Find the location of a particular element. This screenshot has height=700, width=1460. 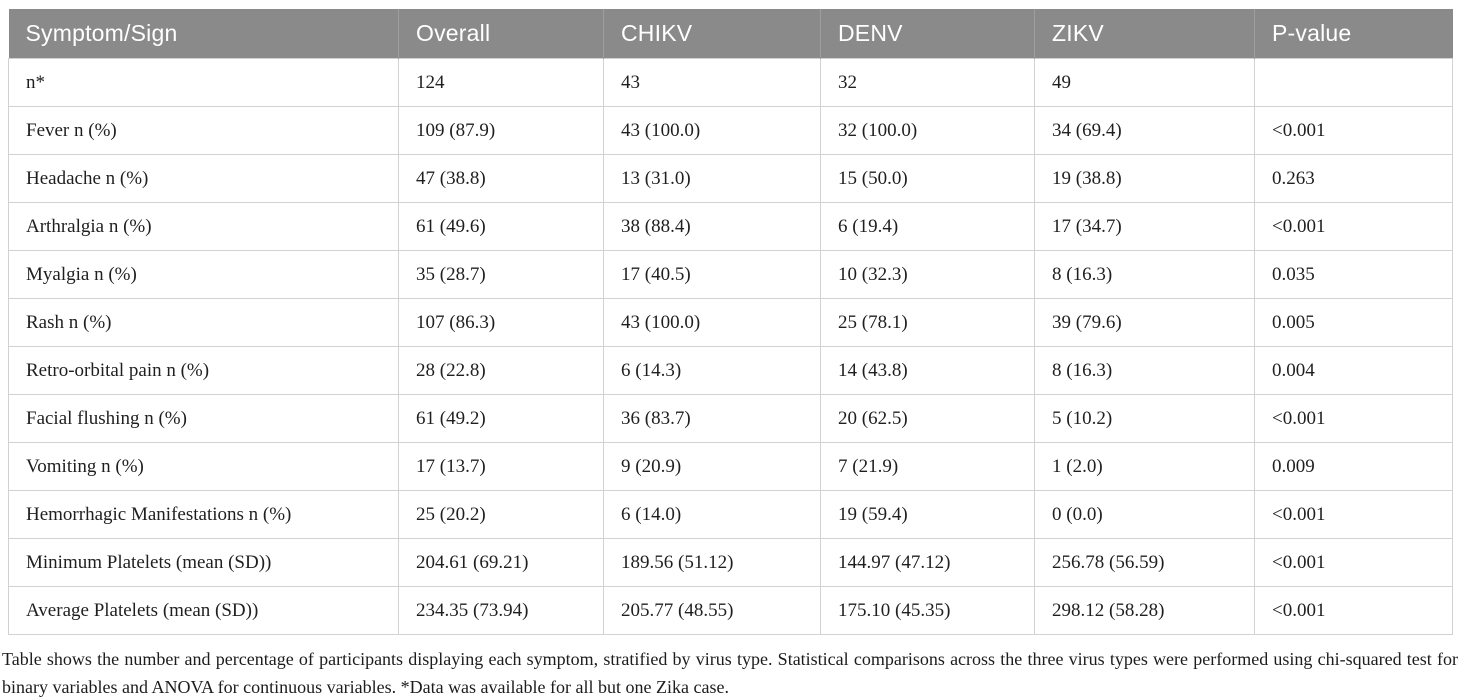

value-cell: 298.12 (58.28) is located at coordinates (1144, 610).